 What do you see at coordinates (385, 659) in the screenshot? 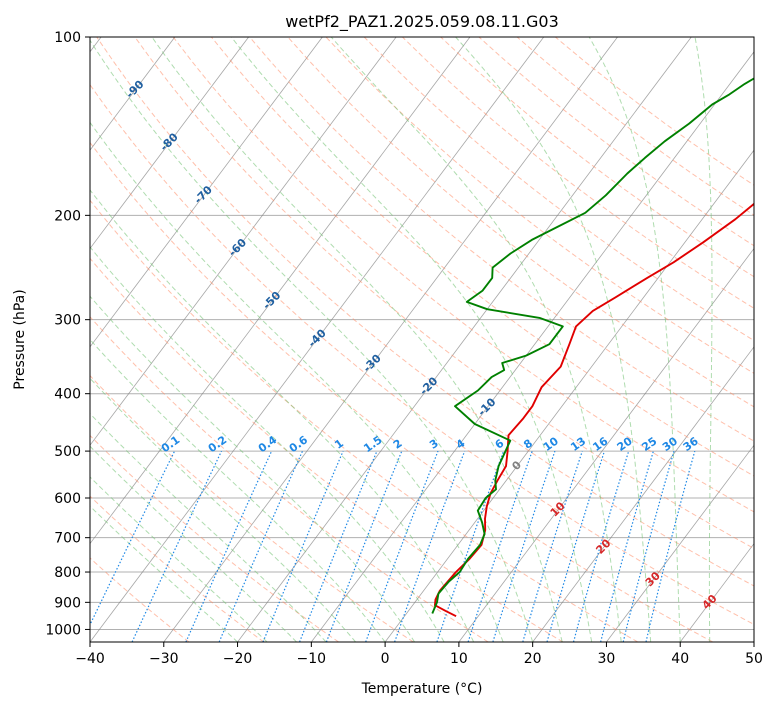
I see `x-tick-label: 0` at bounding box center [385, 659].